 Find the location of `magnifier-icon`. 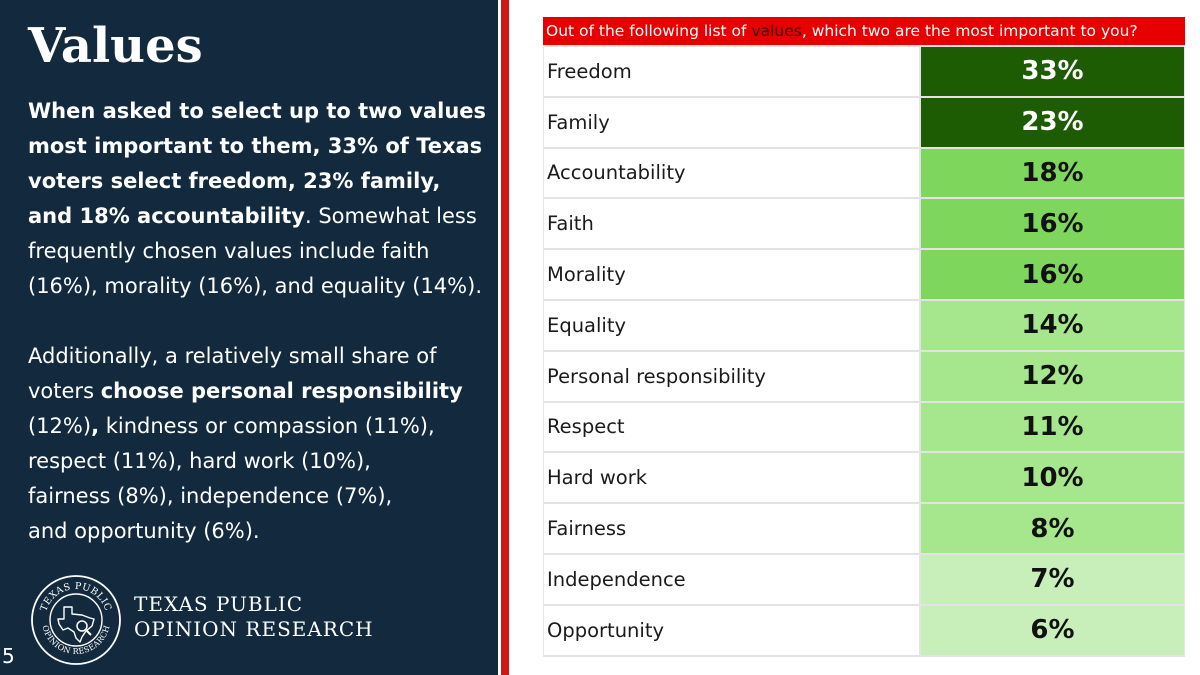

magnifier-icon is located at coordinates (84, 628).